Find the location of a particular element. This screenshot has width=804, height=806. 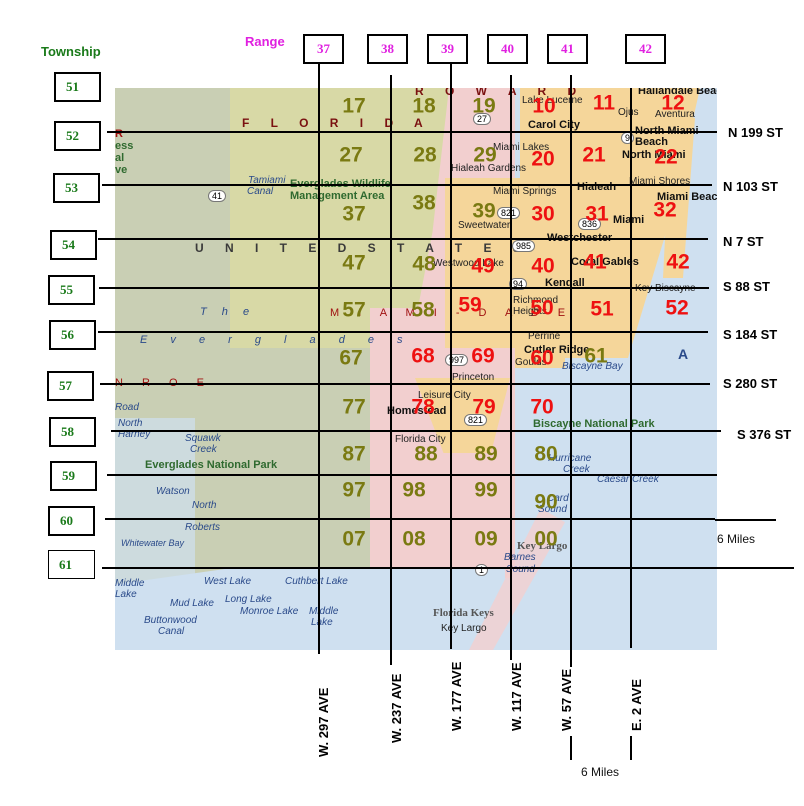

label-everglades-national-park: Everglades National Park is located at coordinates (211, 465).